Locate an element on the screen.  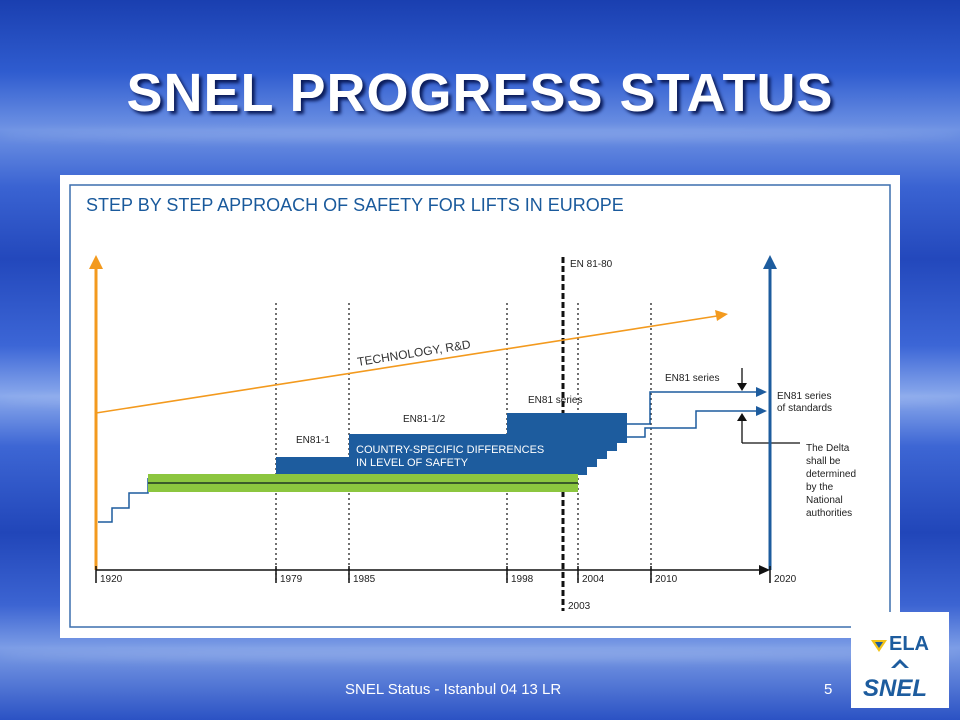
lower-step-arrowhead is located at coordinates (761, 411).